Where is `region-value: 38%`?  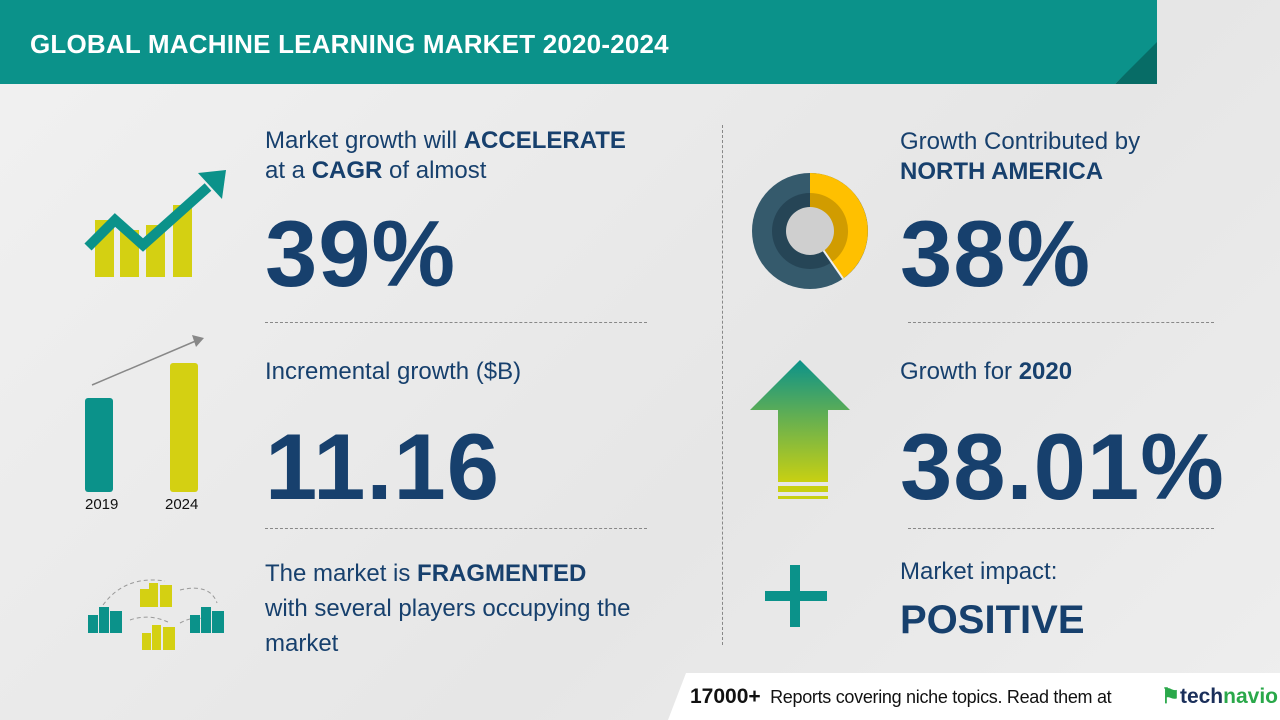
region-value: 38% is located at coordinates (996, 253).